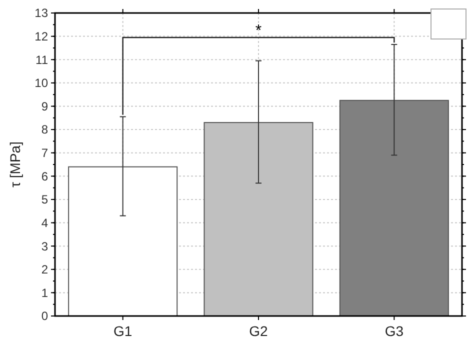  What do you see at coordinates (44, 316) in the screenshot?
I see `y-tick-label: 0` at bounding box center [44, 316].